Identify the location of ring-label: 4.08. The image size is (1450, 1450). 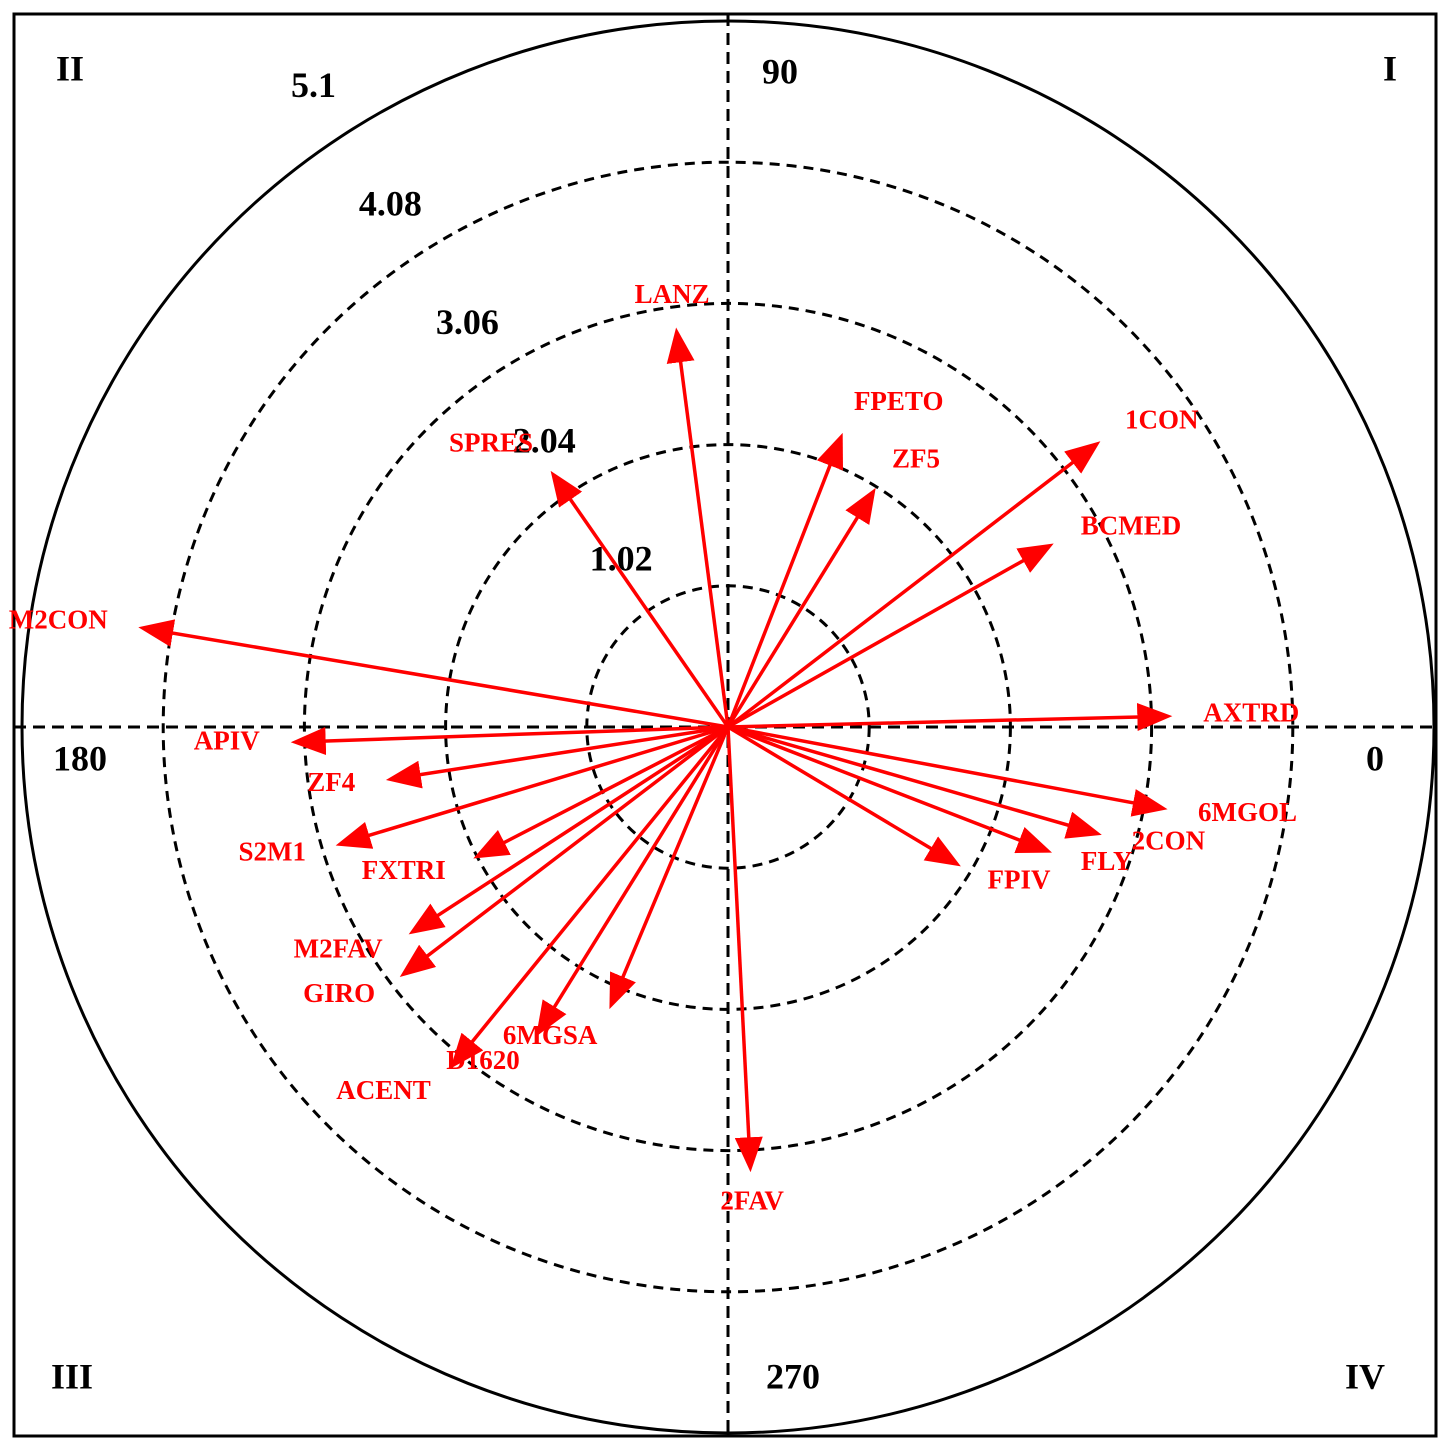
(390, 203).